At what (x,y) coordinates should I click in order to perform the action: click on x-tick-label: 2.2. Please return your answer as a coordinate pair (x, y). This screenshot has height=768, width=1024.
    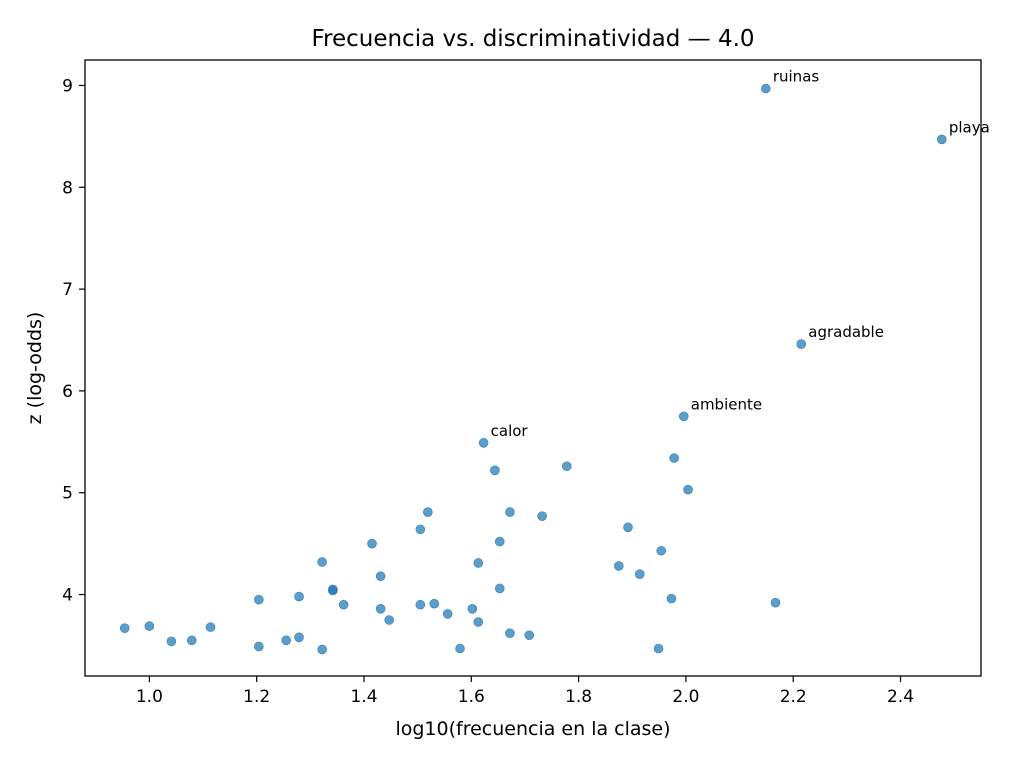
    Looking at the image, I should click on (793, 697).